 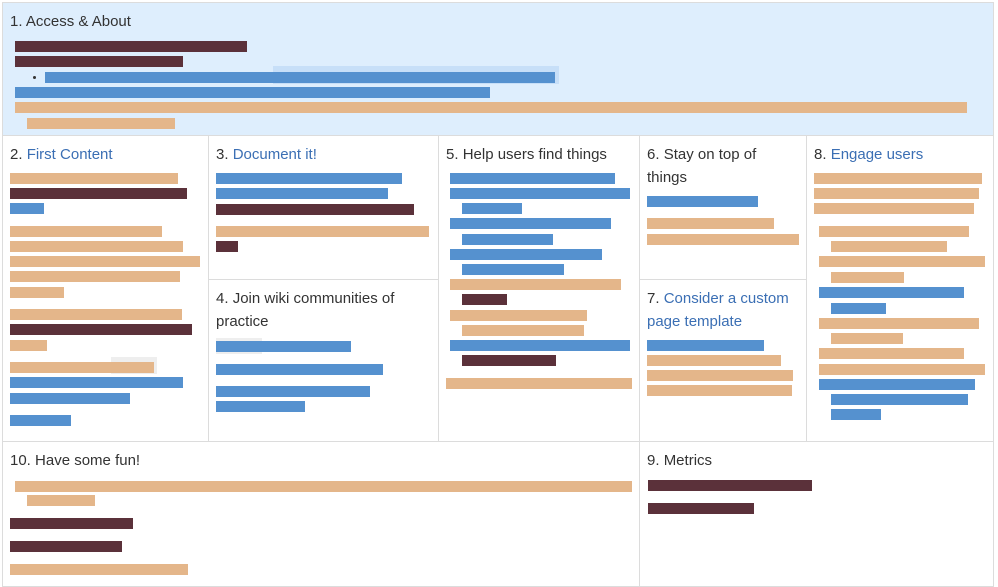 I want to click on section-metrics: 9. Metrics, so click(x=816, y=514).